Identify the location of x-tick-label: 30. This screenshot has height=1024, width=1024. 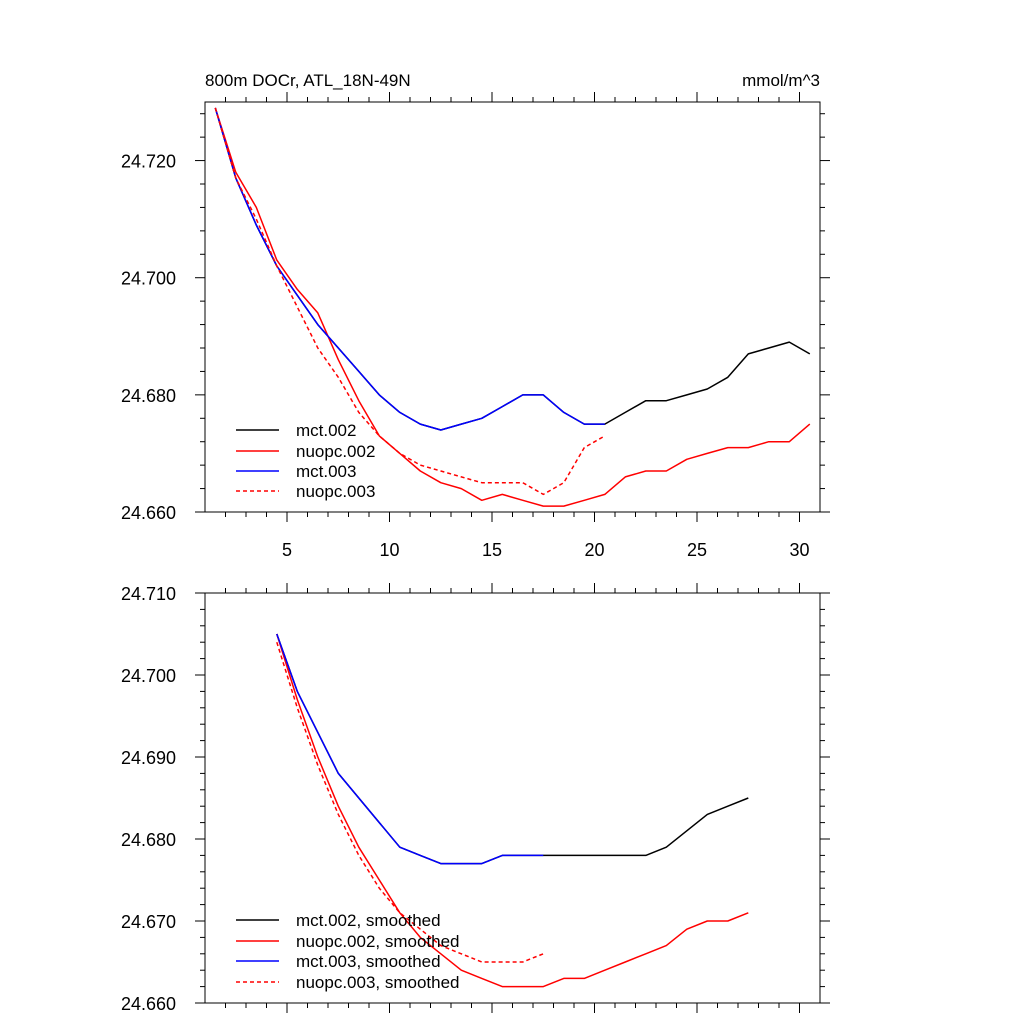
(799, 550).